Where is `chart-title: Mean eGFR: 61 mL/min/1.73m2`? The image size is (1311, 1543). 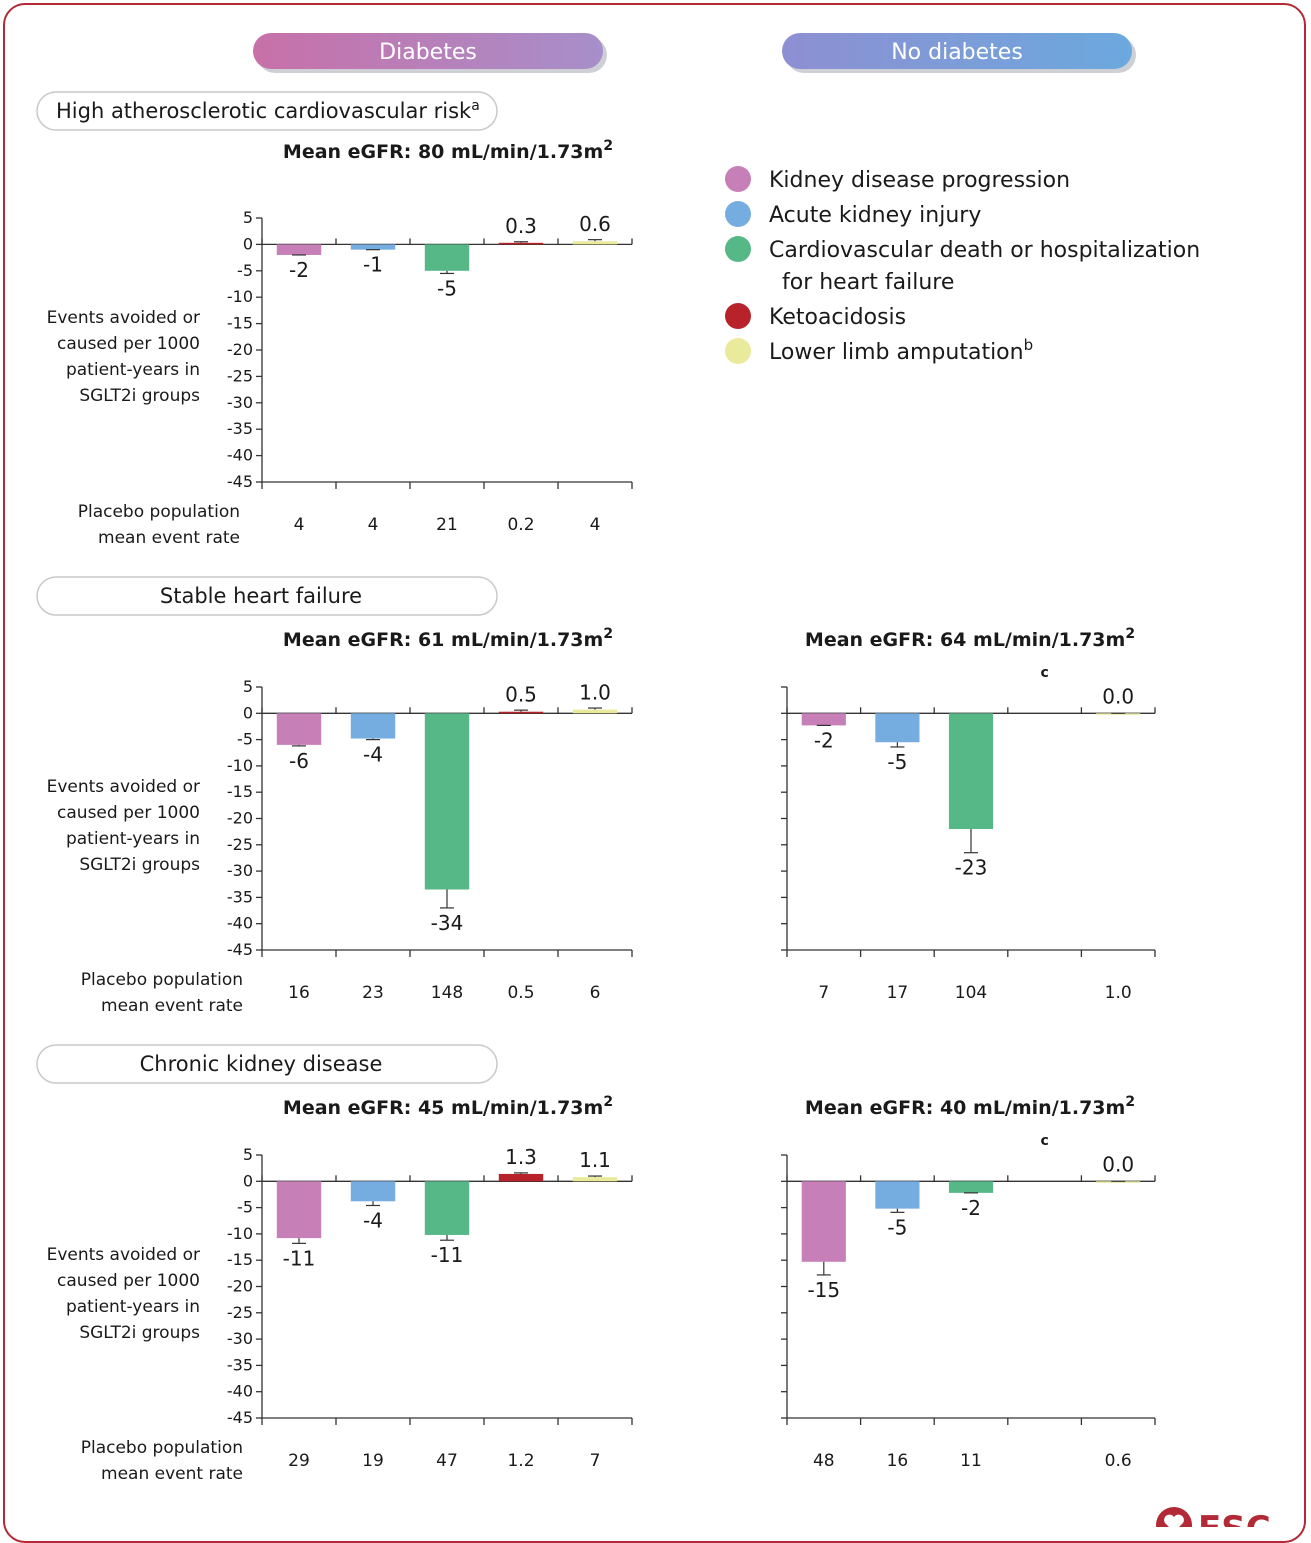
chart-title: Mean eGFR: 61 mL/min/1.73m2 is located at coordinates (448, 638).